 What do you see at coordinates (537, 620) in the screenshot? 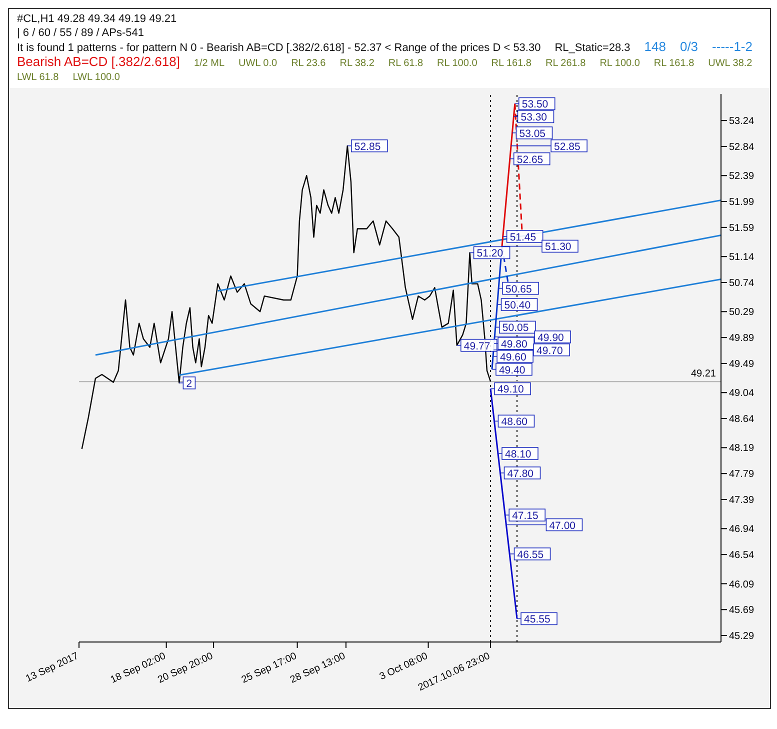
I see `annotation: 45.55` at bounding box center [537, 620].